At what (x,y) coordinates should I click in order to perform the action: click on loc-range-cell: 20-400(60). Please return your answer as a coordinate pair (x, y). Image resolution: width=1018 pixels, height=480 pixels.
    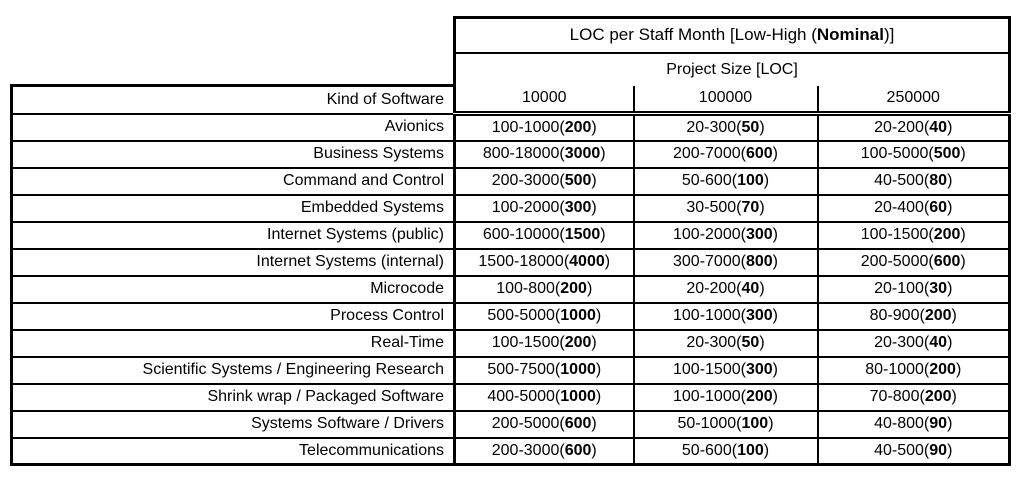
    Looking at the image, I should click on (913, 208).